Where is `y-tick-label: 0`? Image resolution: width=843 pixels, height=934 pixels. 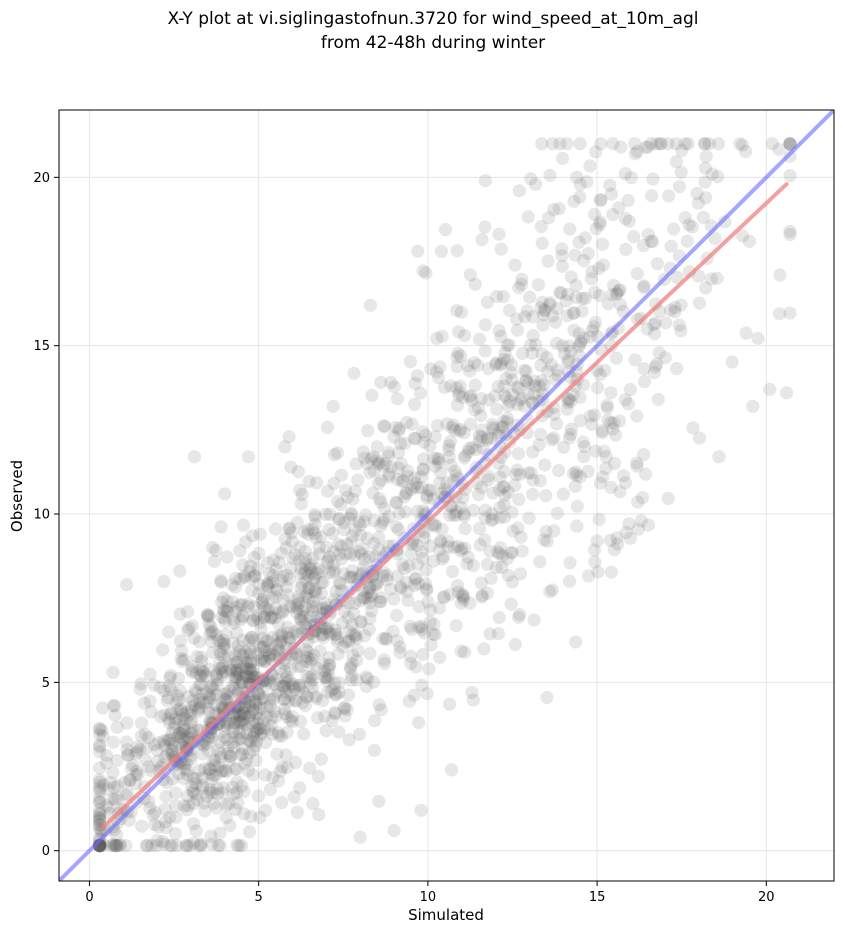
y-tick-label: 0 is located at coordinates (46, 851).